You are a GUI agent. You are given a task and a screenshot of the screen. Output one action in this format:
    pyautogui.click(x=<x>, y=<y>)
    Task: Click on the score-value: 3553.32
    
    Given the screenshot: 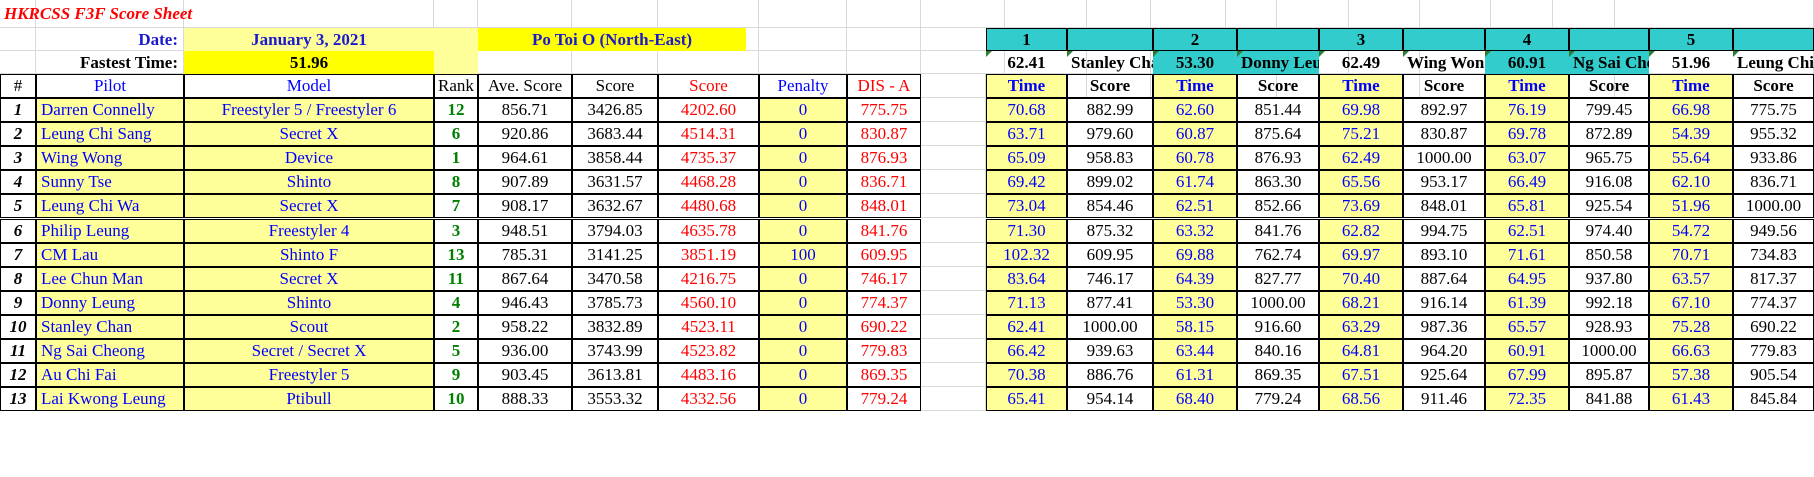 What is the action you would take?
    pyautogui.click(x=615, y=399)
    